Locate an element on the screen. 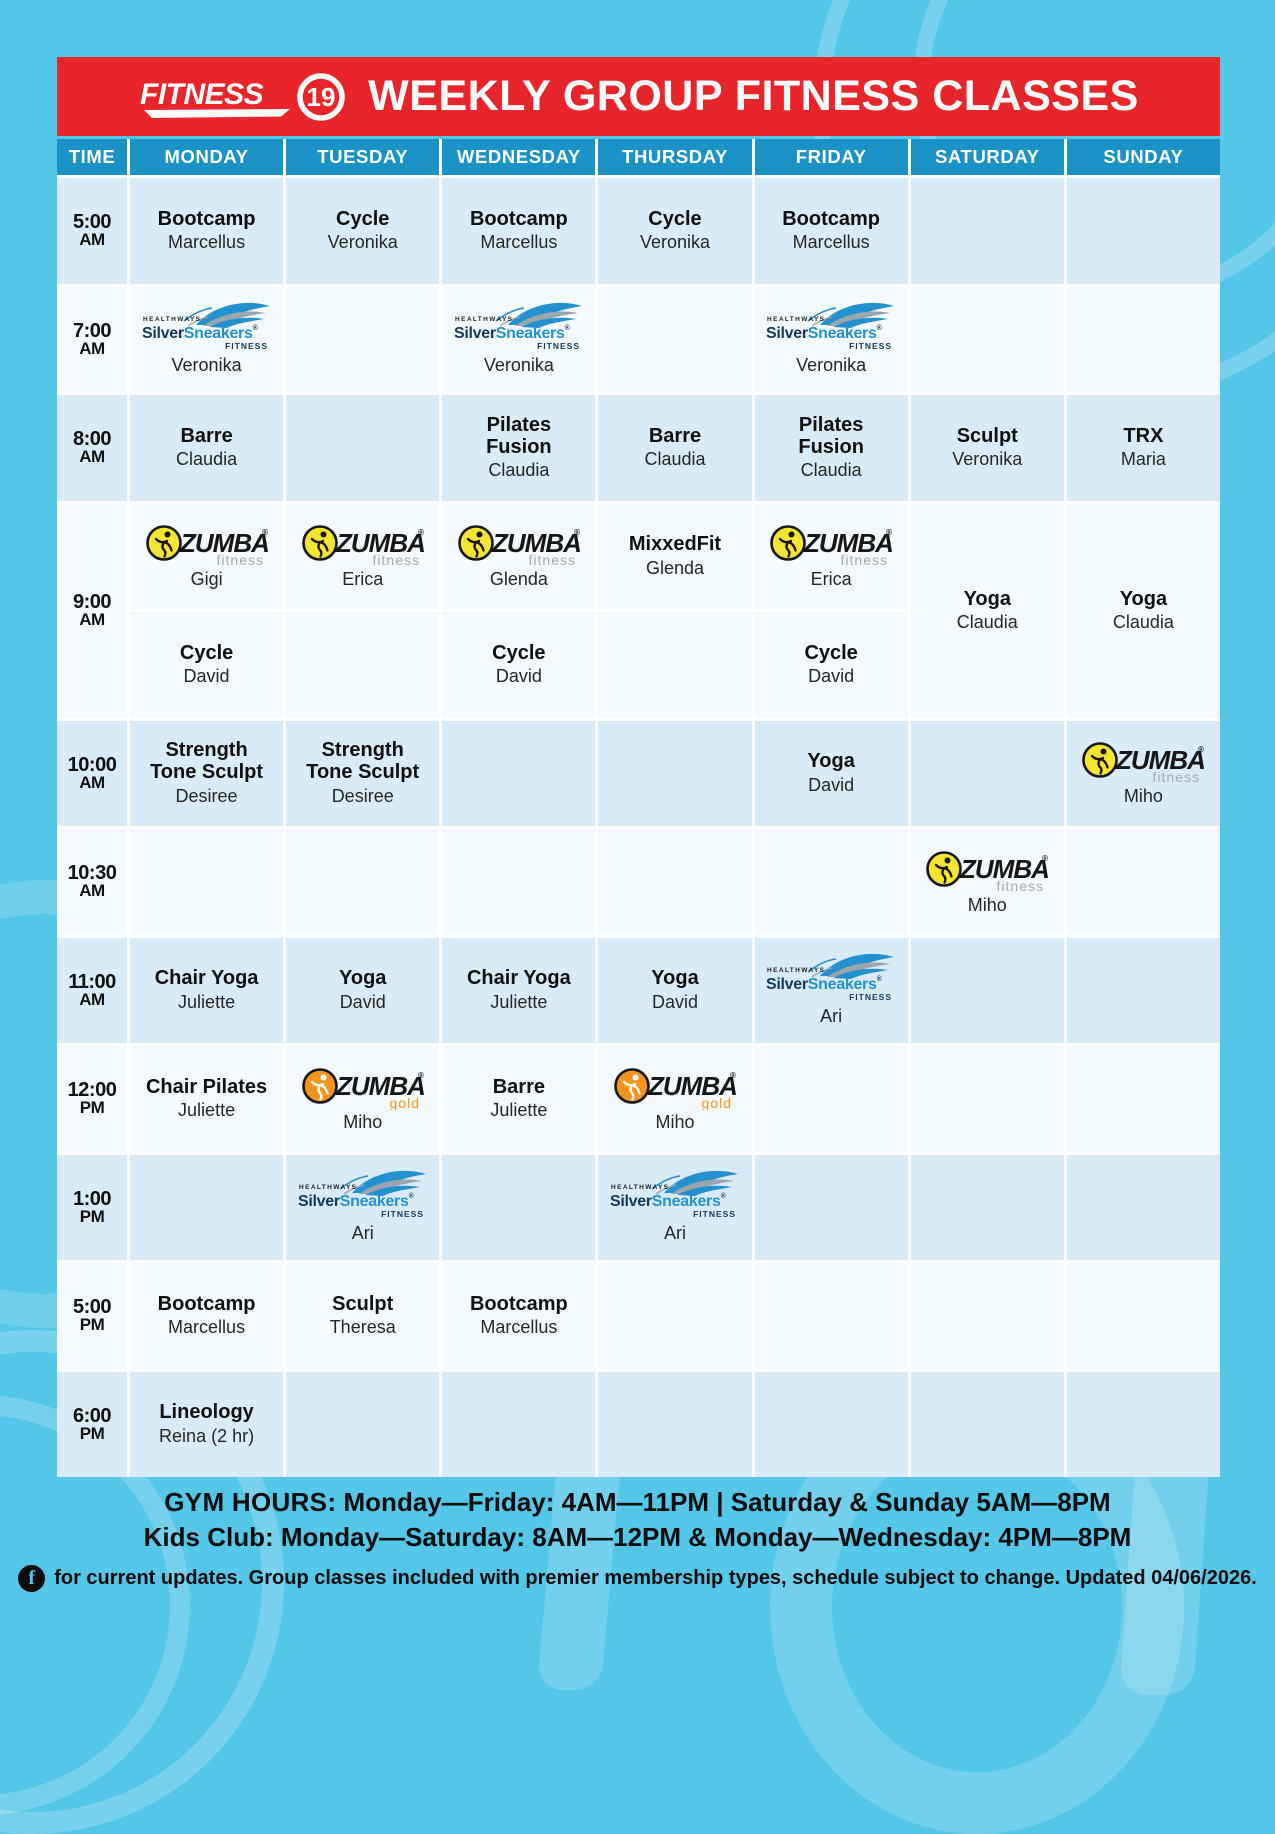 This screenshot has width=1275, height=1834. time-label-500pm: 5:00 PM is located at coordinates (92, 1316).